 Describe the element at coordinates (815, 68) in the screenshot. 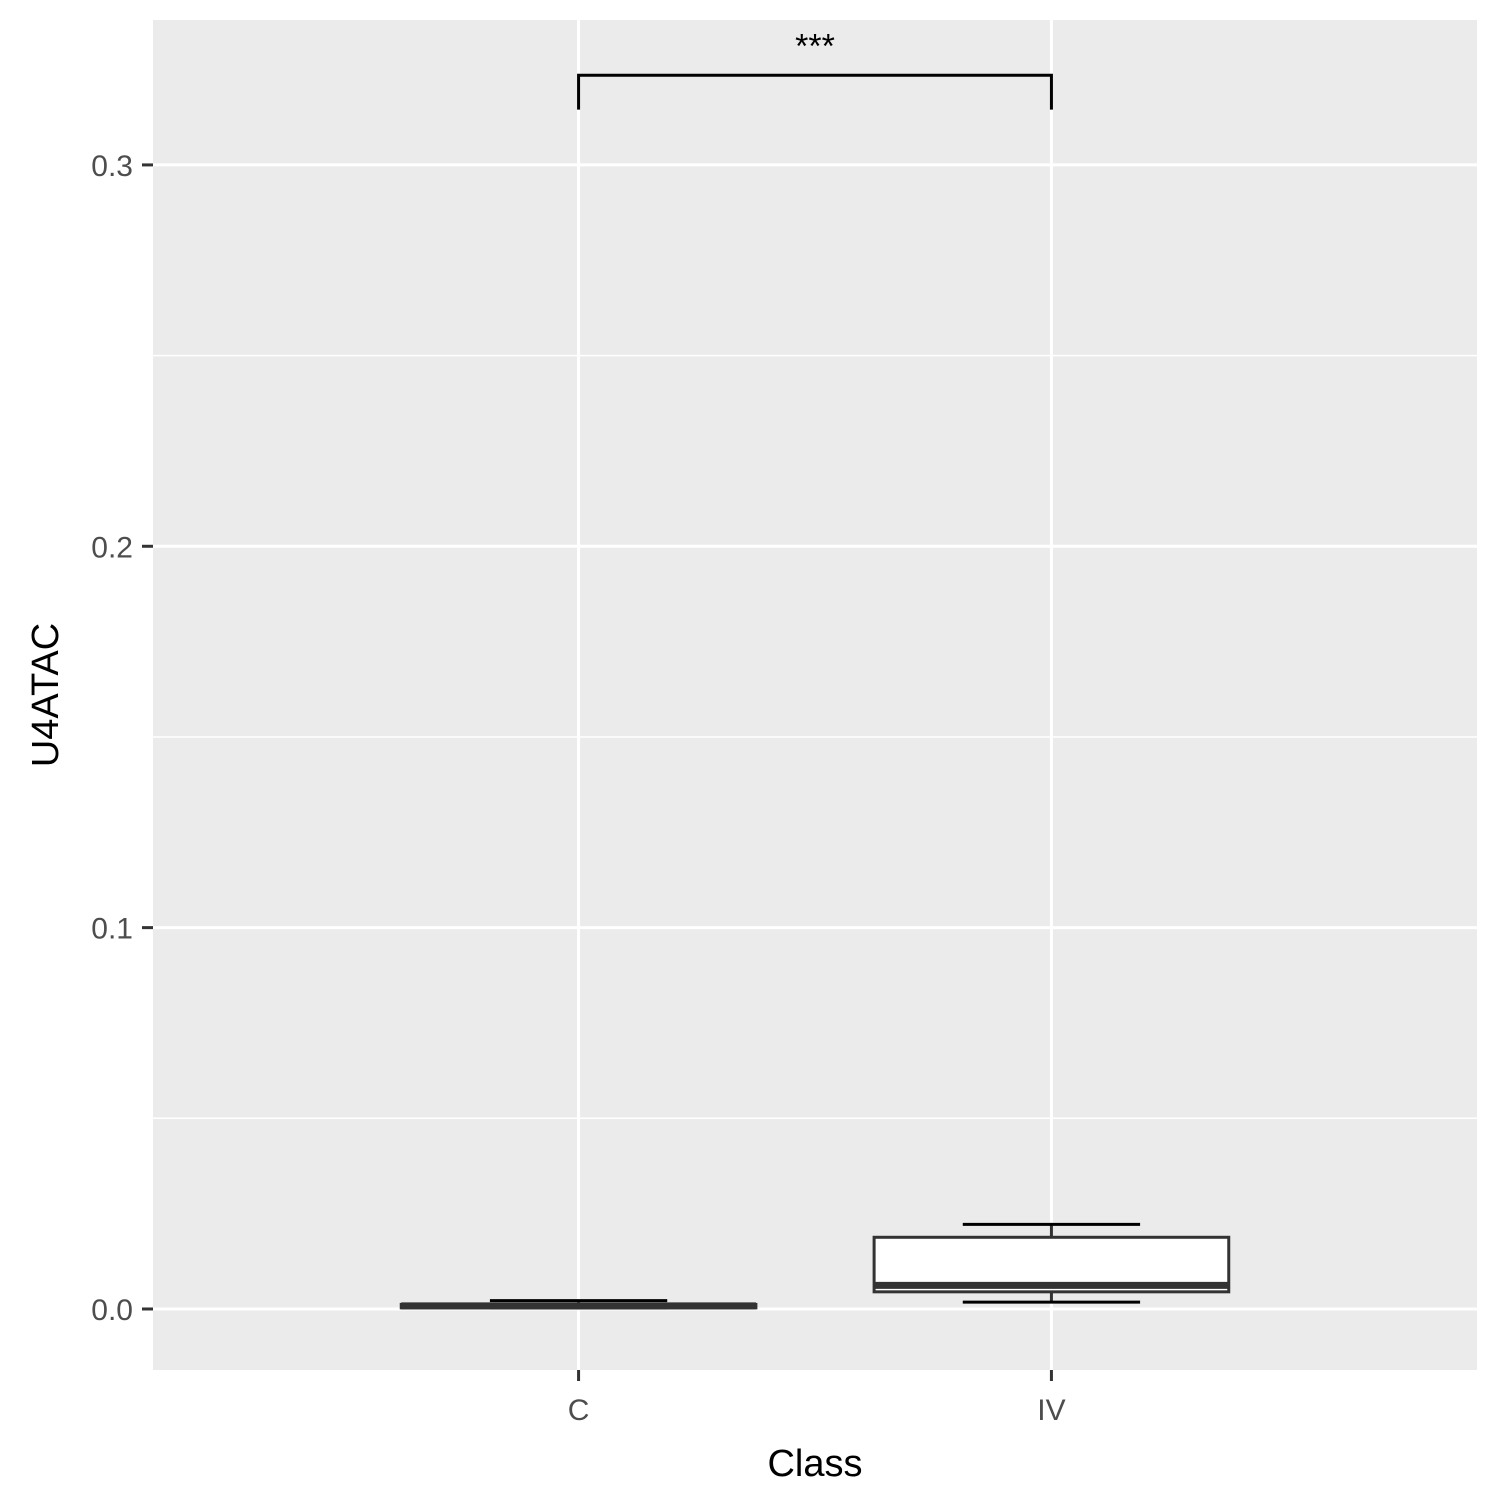

I see `significance-annotation: ***` at that location.